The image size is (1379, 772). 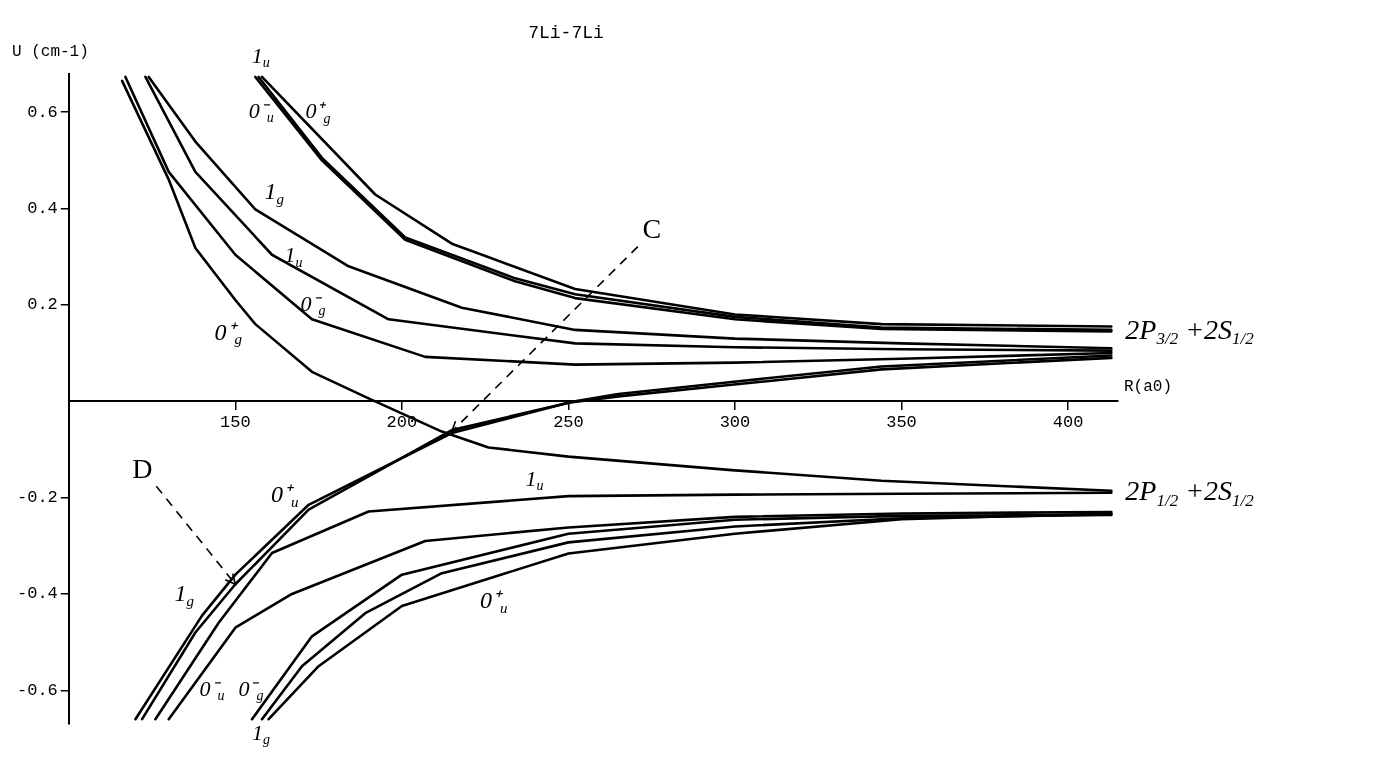 I want to click on annotation: D, so click(x=142, y=468).